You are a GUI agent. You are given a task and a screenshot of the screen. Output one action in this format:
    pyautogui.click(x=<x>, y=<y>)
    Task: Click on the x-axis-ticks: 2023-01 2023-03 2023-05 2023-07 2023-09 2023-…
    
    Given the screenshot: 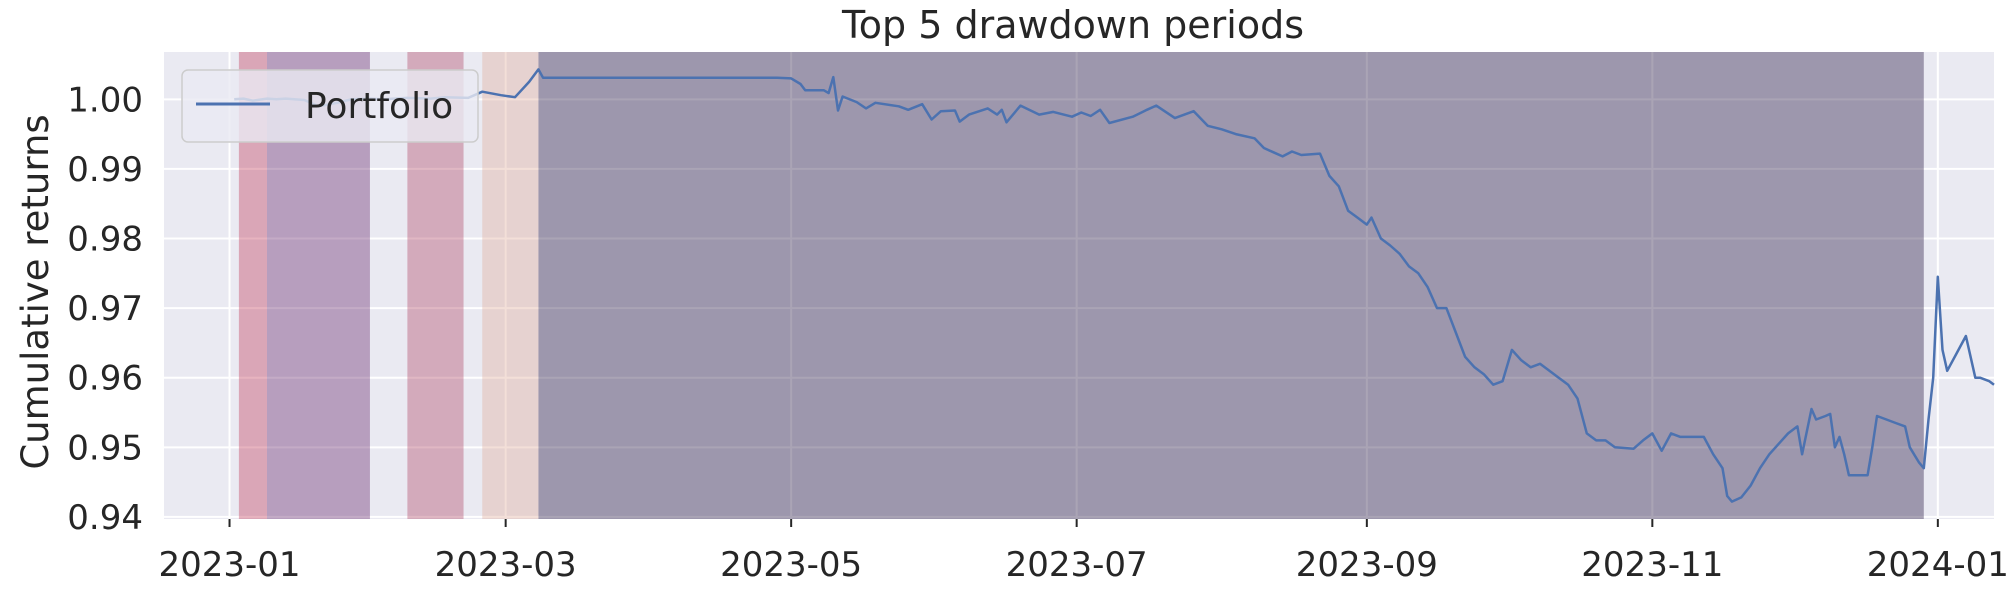 What is the action you would take?
    pyautogui.click(x=1083, y=552)
    